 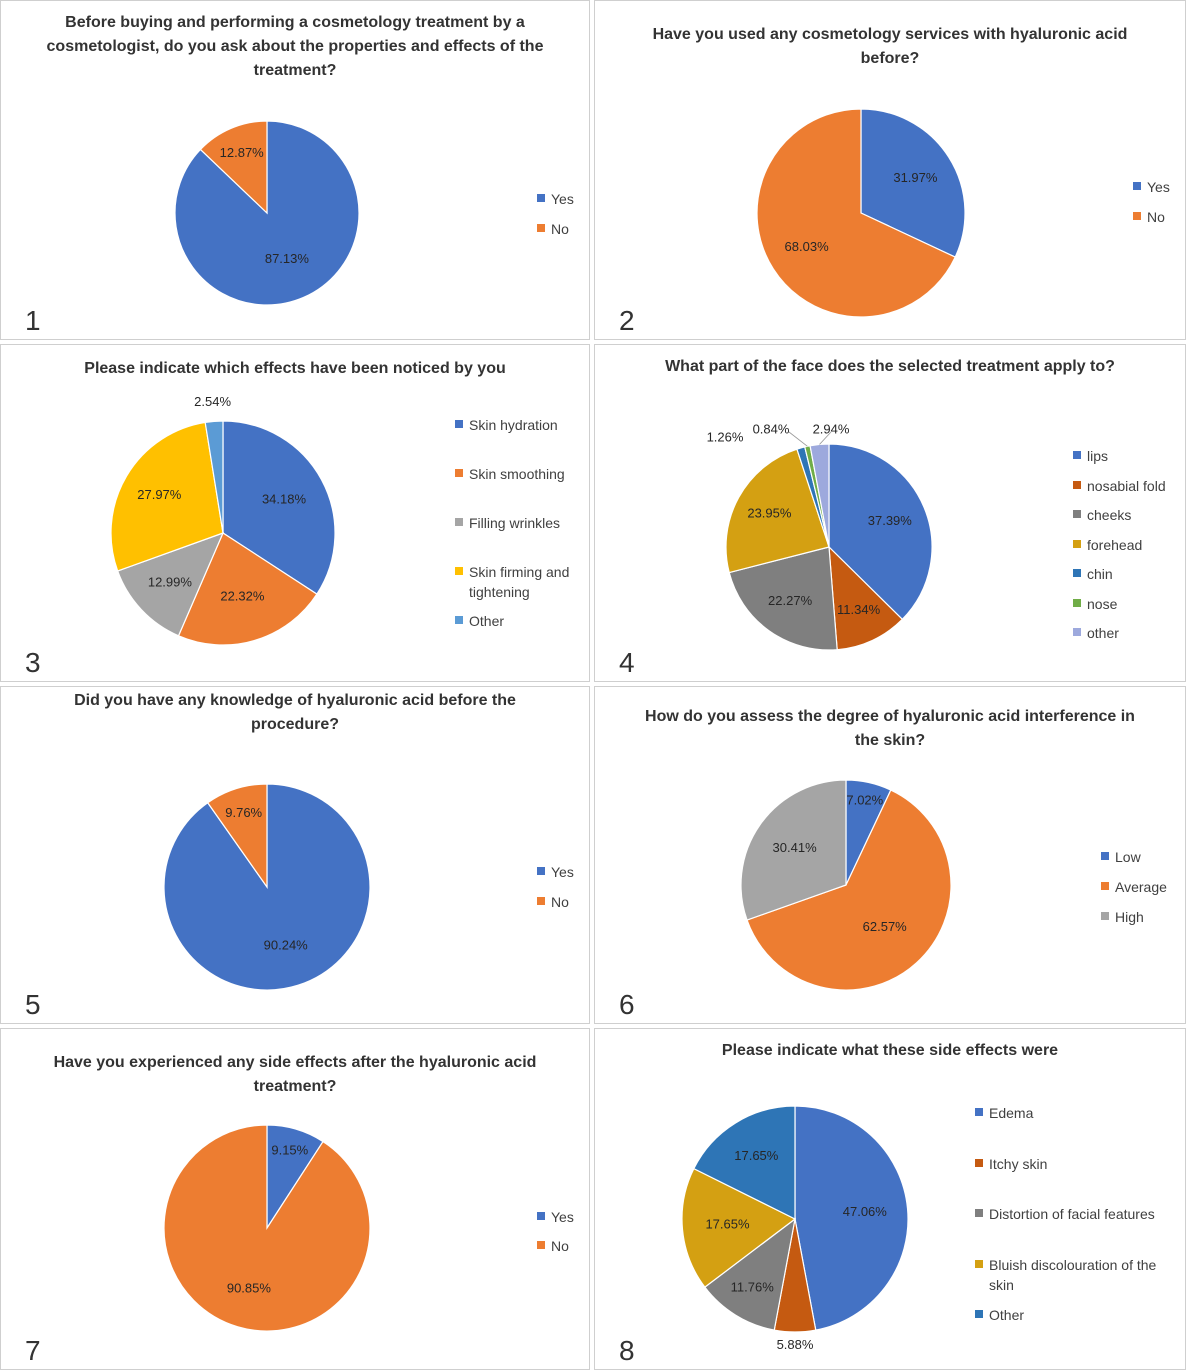 What do you see at coordinates (890, 520) in the screenshot?
I see `data-label: 37.39%` at bounding box center [890, 520].